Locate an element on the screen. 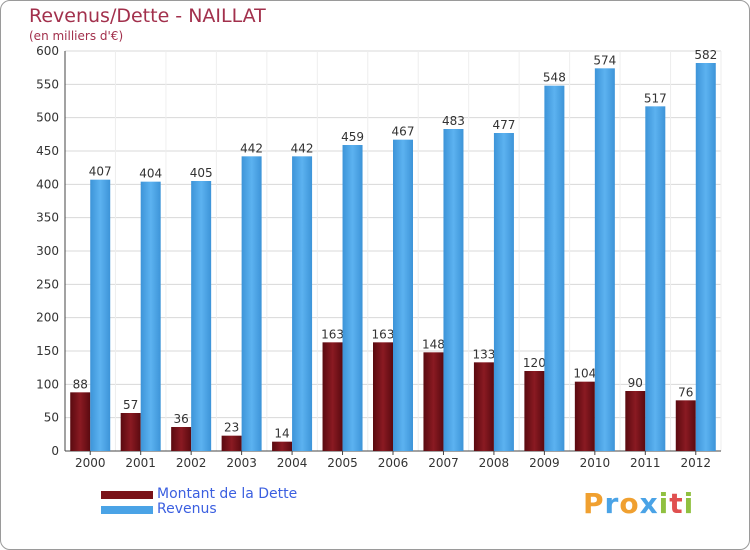 This screenshot has height=550, width=750. data-label-revenus: 467 is located at coordinates (403, 132).